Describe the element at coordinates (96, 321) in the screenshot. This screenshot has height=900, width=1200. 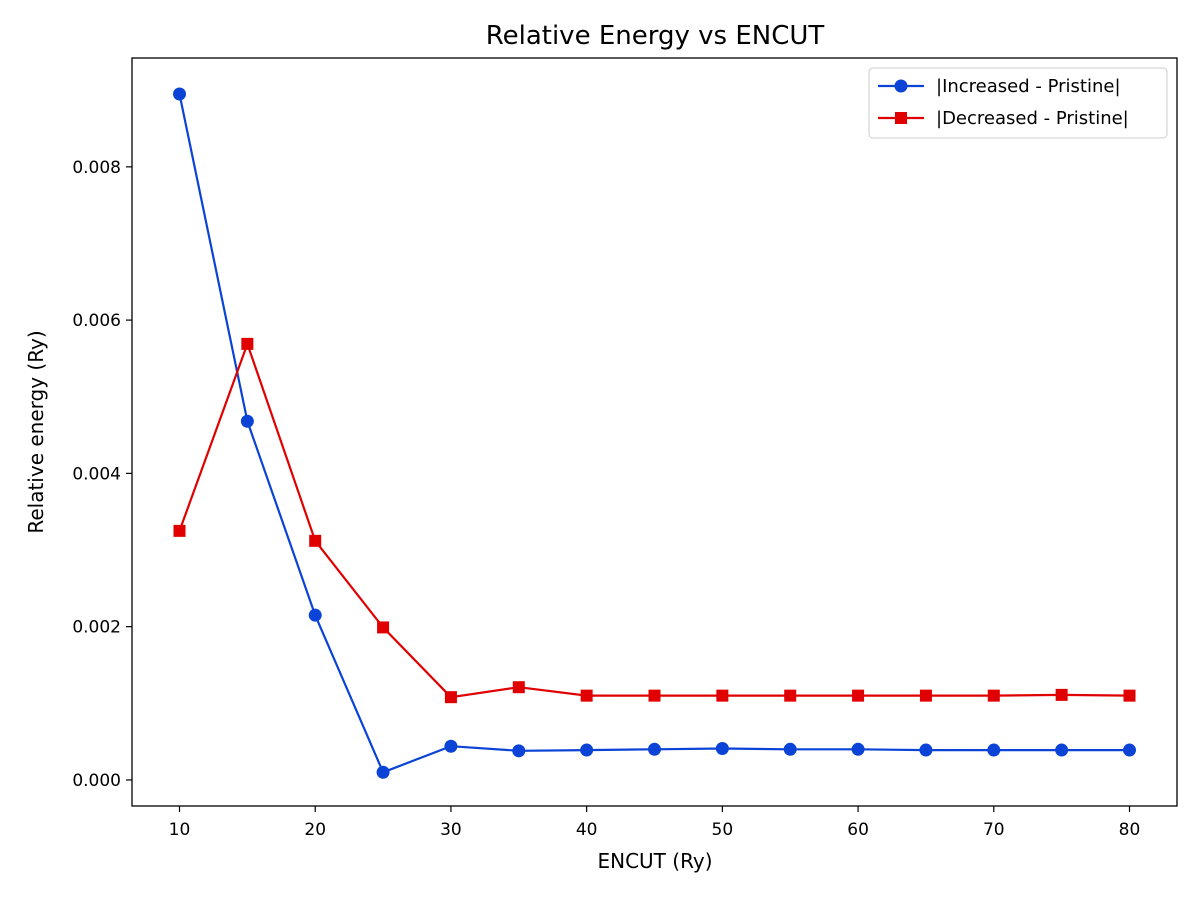
I see `y-tick-label-3: 0.006` at that location.